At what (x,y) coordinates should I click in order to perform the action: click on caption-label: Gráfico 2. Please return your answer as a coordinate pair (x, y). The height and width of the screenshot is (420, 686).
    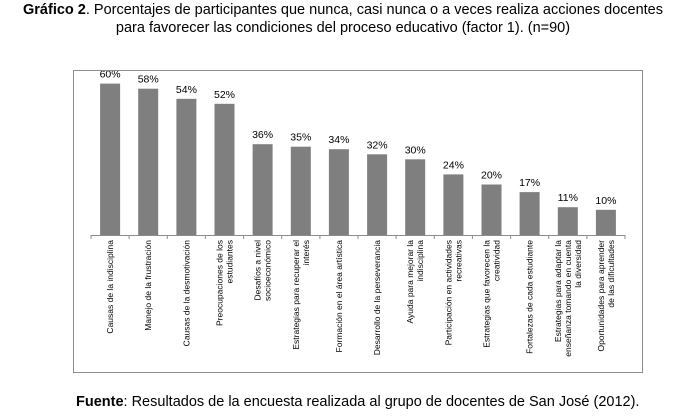
    Looking at the image, I should click on (54, 10).